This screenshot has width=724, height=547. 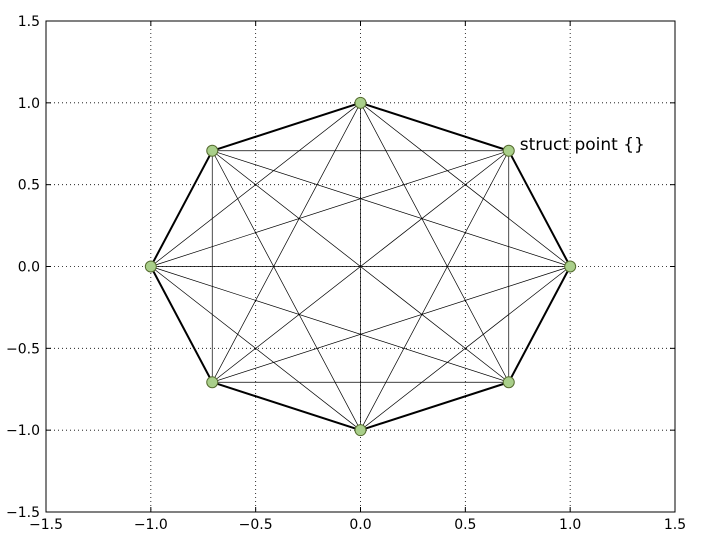 I want to click on x-tick-label: 0.0, so click(x=360, y=525).